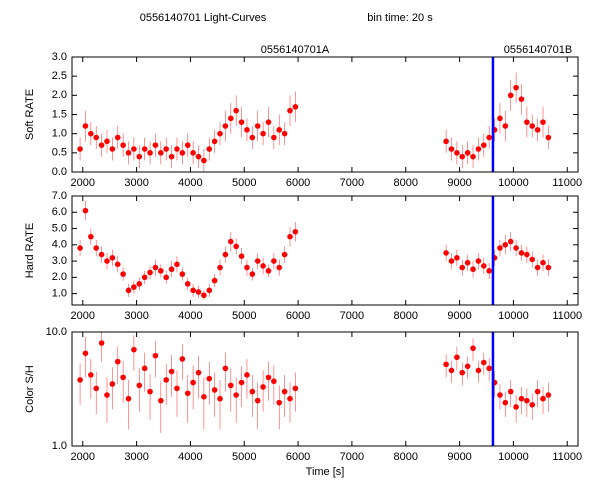 This screenshot has height=502, width=598. Describe the element at coordinates (325, 472) in the screenshot. I see `x-axis-label: Time [s]` at that location.